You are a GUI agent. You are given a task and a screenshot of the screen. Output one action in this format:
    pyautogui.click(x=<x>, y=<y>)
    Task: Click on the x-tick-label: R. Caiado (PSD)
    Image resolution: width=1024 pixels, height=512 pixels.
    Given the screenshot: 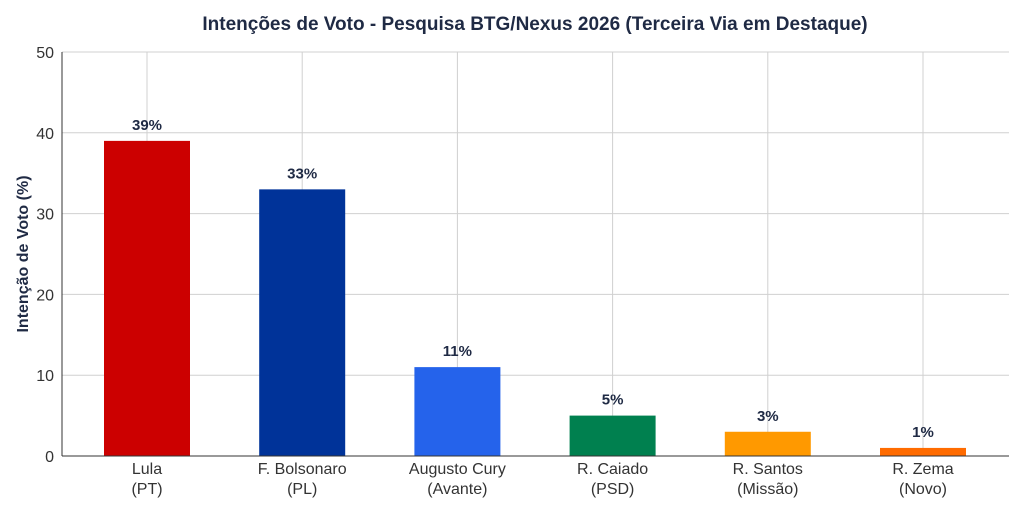 What is the action you would take?
    pyautogui.click(x=612, y=479)
    